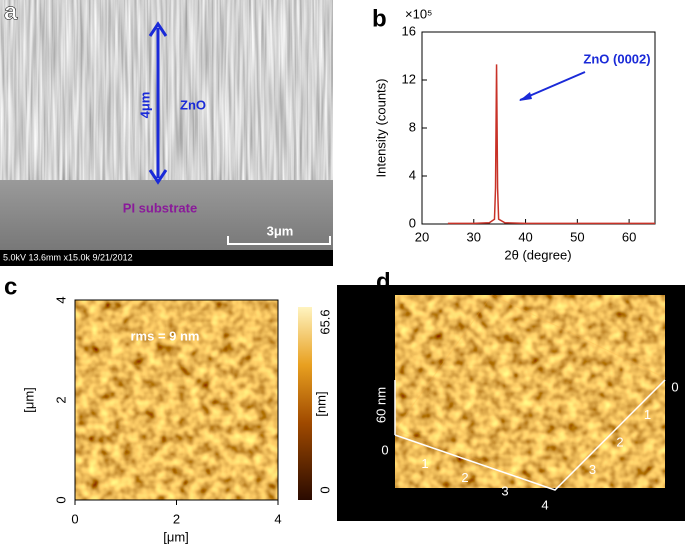 The height and width of the screenshot is (550, 685). Describe the element at coordinates (418, 13) in the screenshot. I see `y-multiplier: ×10⁵` at that location.